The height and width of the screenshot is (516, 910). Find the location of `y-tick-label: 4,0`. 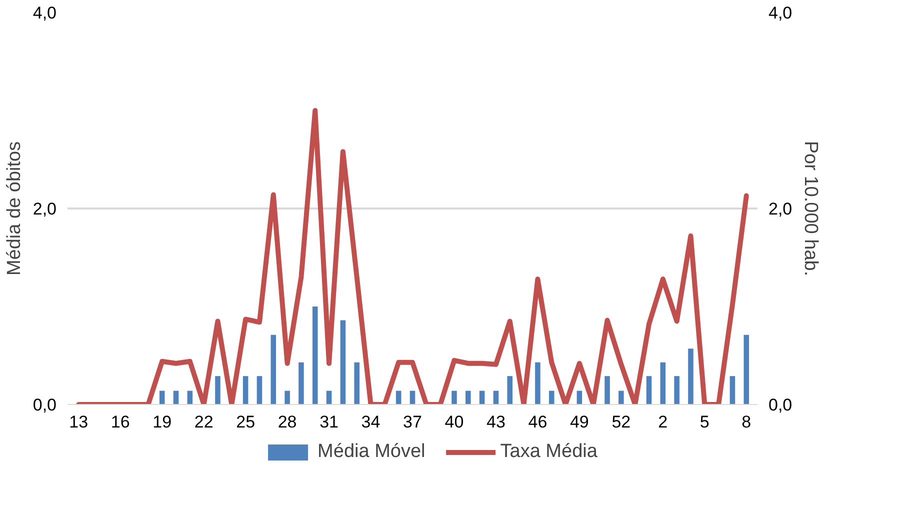

y-tick-label: 4,0 is located at coordinates (44, 13).